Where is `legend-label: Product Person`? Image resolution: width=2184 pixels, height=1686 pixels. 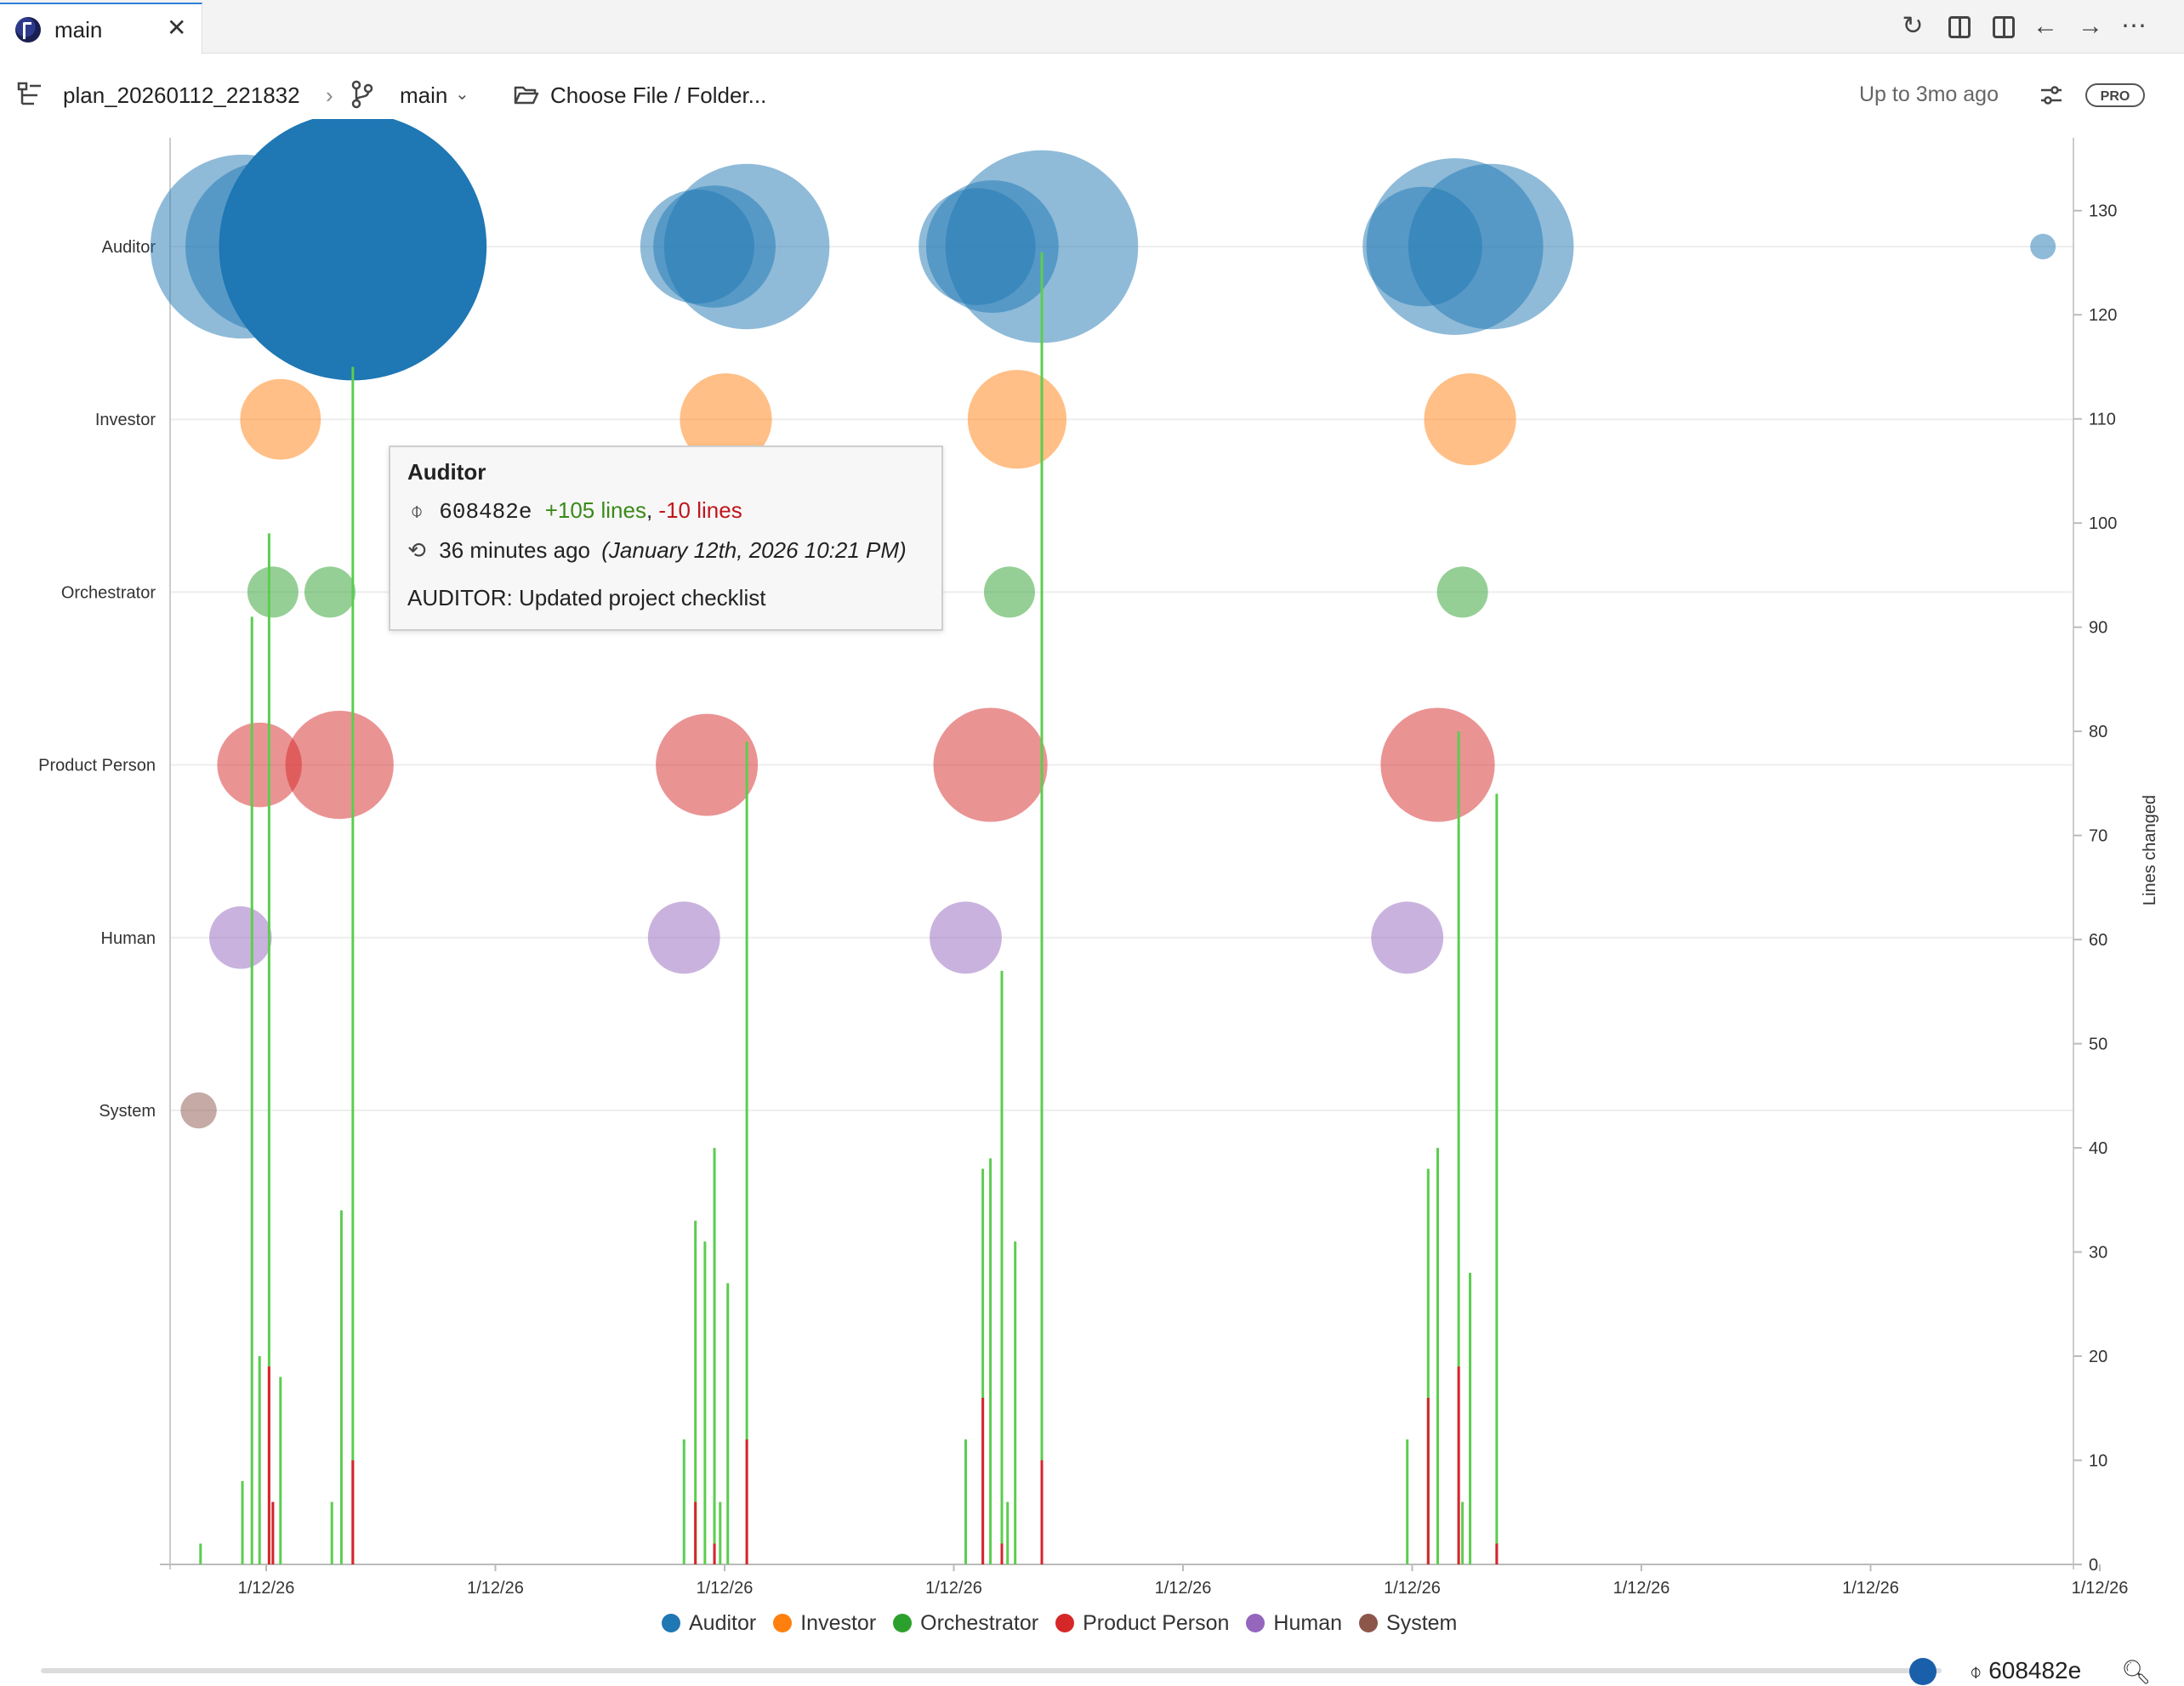
legend-label: Product Person is located at coordinates (1156, 1623).